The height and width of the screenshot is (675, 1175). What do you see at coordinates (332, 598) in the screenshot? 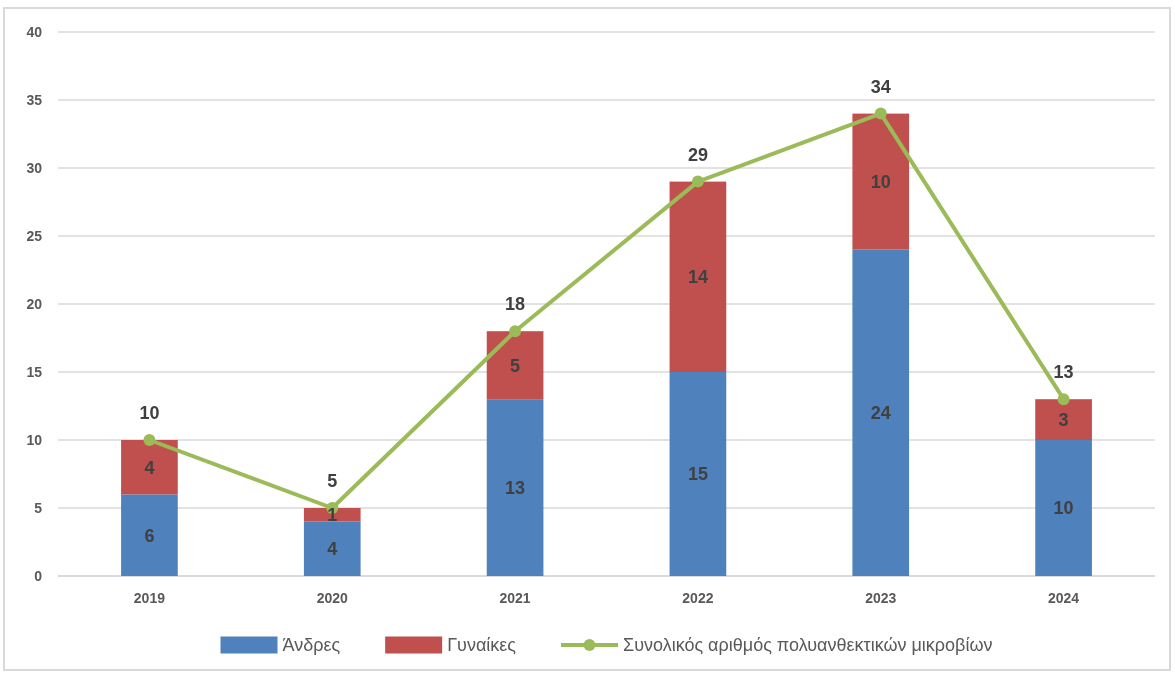
I see `x-tick-label: 2020` at bounding box center [332, 598].